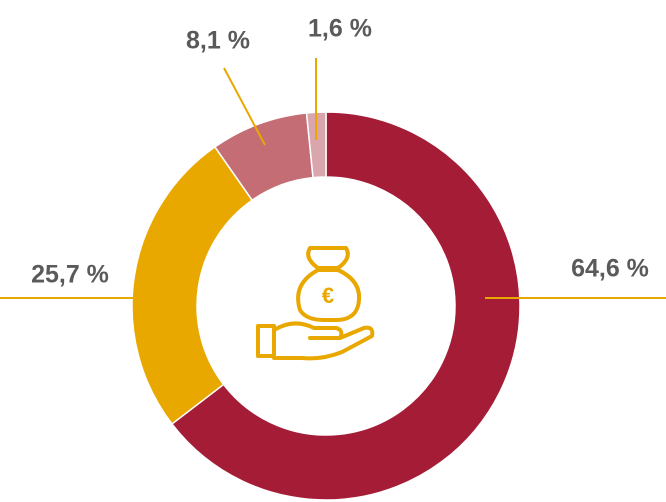 Image resolution: width=666 pixels, height=502 pixels. What do you see at coordinates (340, 29) in the screenshot?
I see `data-label: 1,6 %` at bounding box center [340, 29].